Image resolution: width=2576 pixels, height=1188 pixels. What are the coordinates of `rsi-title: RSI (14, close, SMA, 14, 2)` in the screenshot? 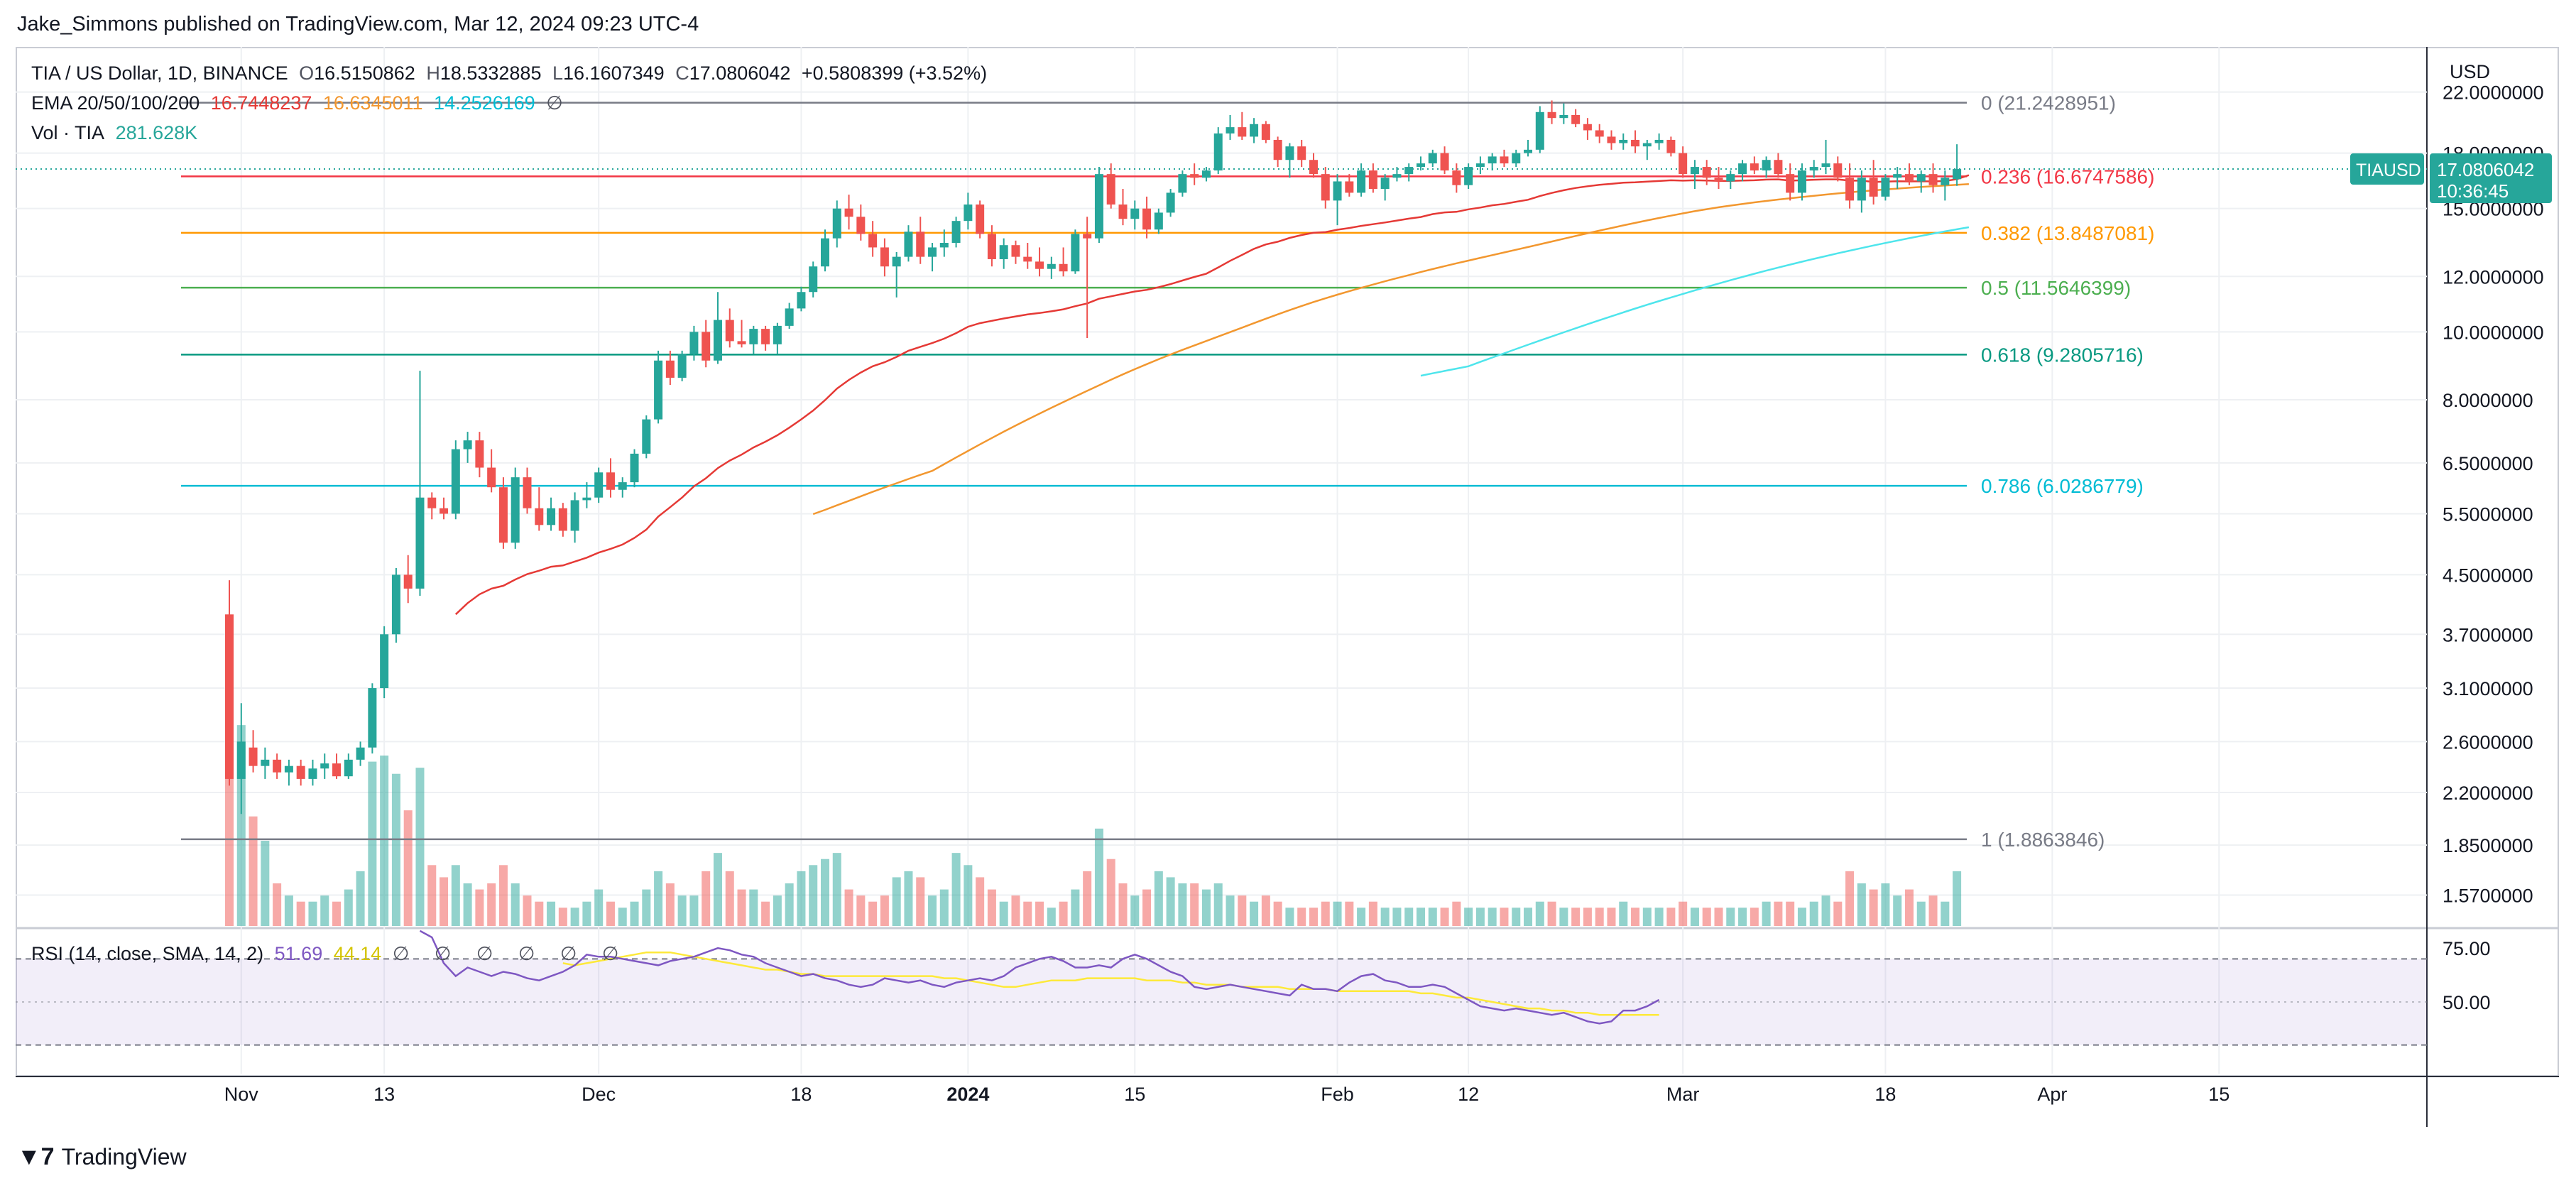 It's located at (147, 953).